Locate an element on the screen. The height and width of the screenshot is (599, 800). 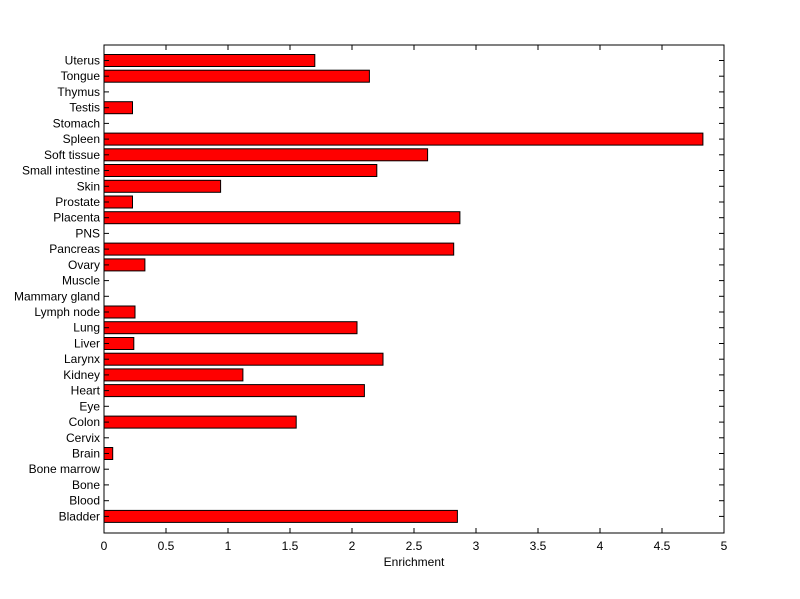
y-tick-label-soft-tissue: Soft tissue is located at coordinates (72, 155).